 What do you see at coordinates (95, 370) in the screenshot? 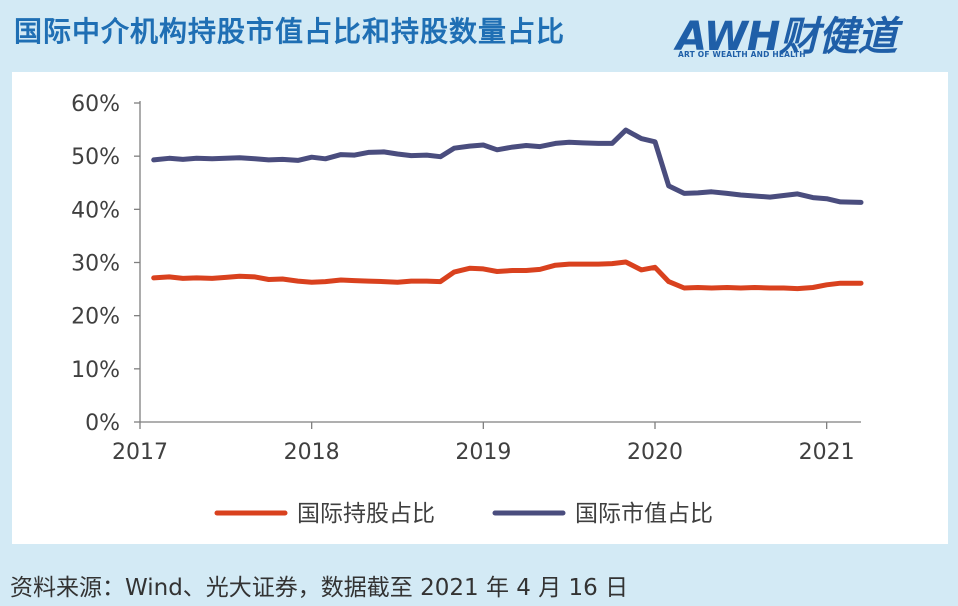
I see `y-tick-label: 10%` at bounding box center [95, 370].